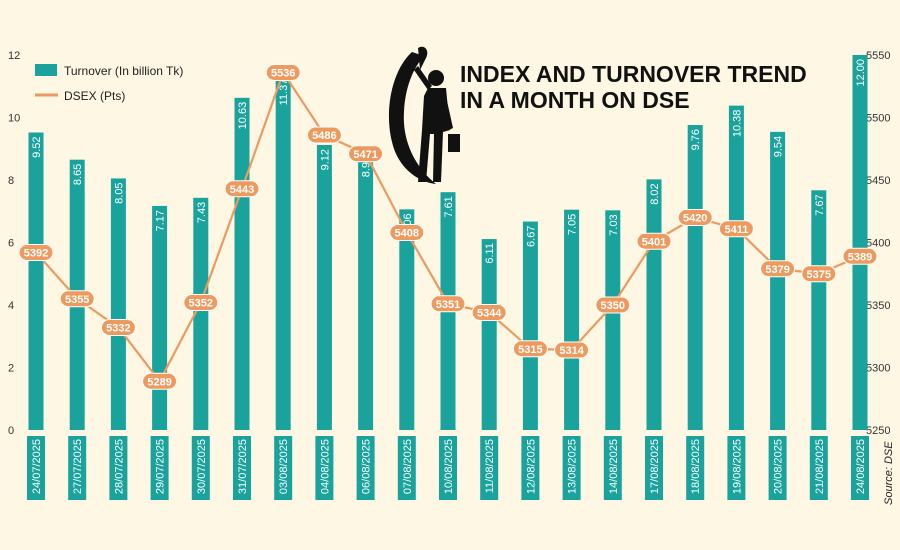  I want to click on dsex-value-label: 5314, so click(571, 351).